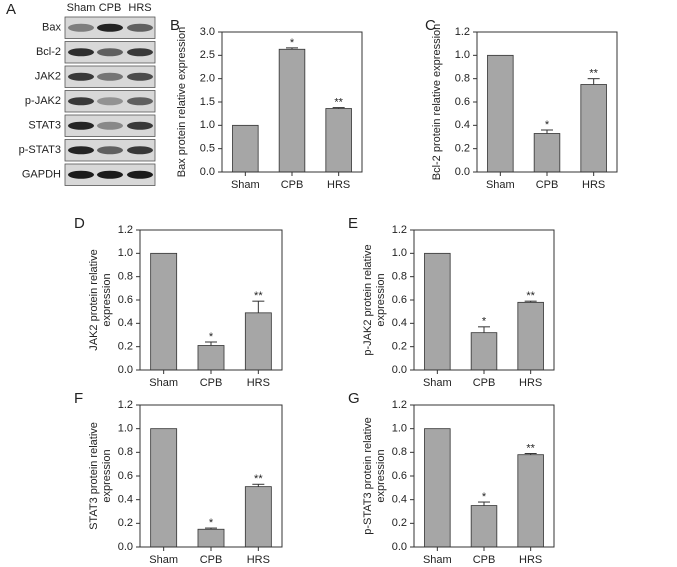  Describe the element at coordinates (182, 102) in the screenshot. I see `y-axis-label: Bax protein relative expression` at that location.